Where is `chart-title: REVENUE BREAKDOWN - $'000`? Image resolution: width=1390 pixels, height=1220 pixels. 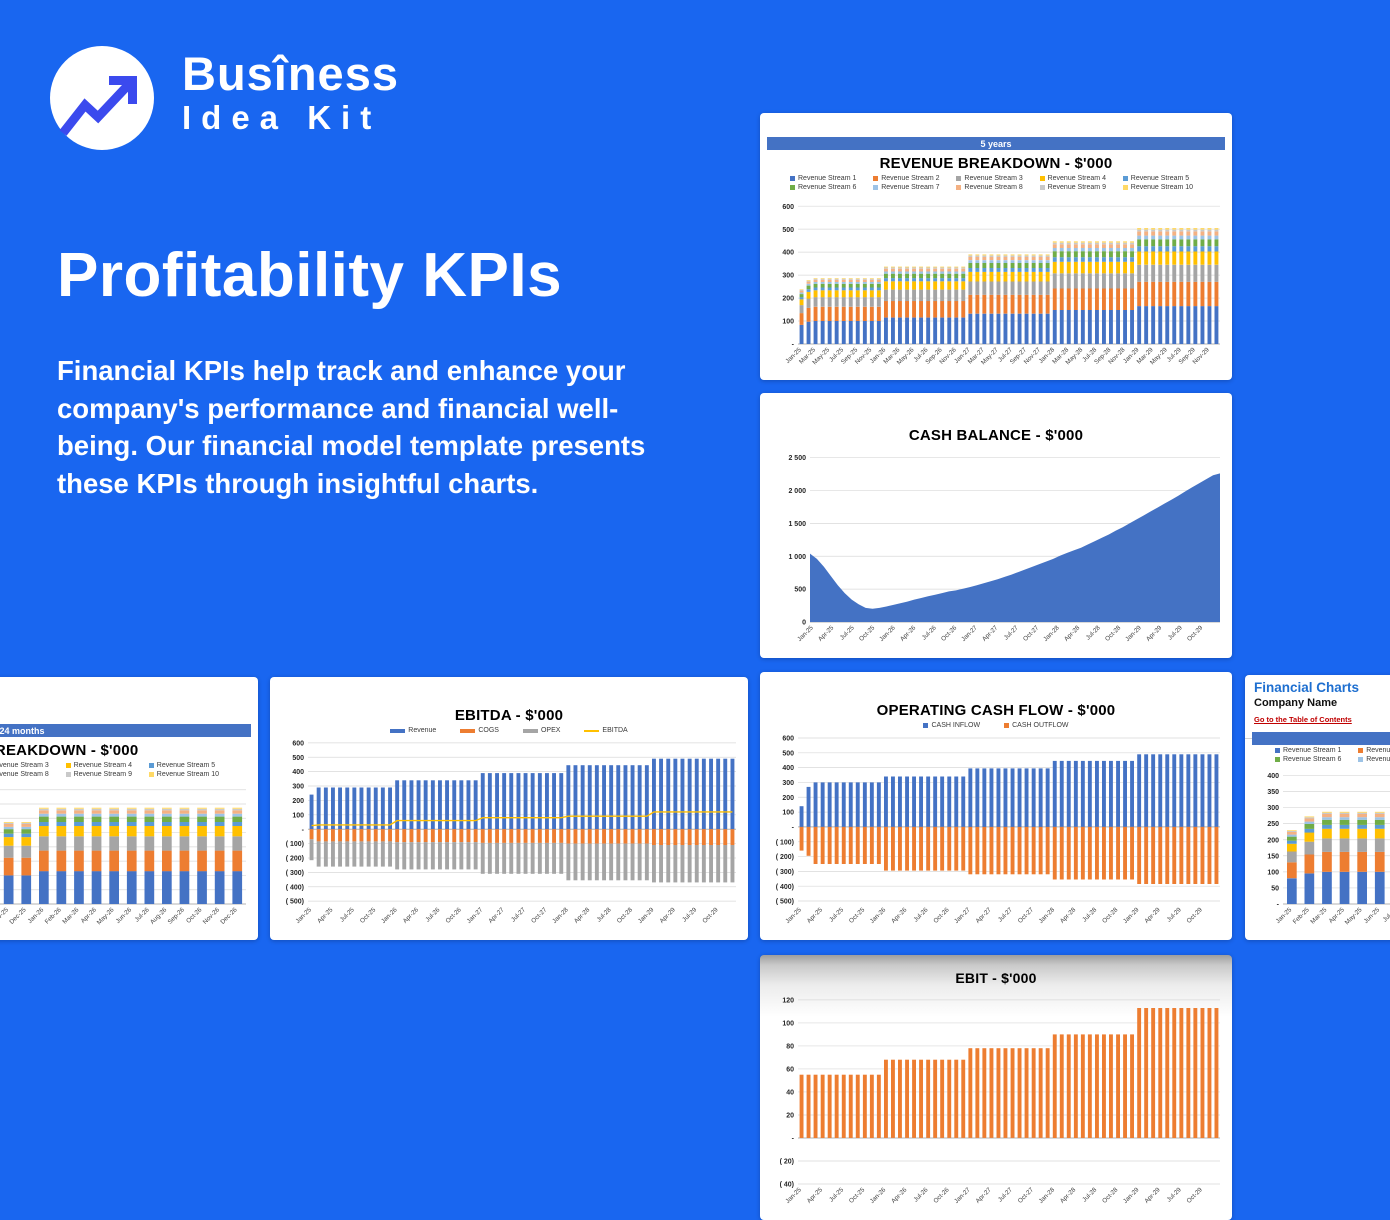
chart-title: REVENUE BREAKDOWN - $'000 is located at coordinates (69, 750).